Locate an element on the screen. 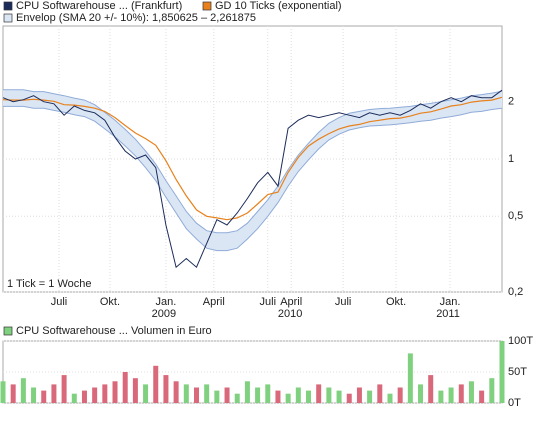  y-tick-label: 0T is located at coordinates (514, 403).